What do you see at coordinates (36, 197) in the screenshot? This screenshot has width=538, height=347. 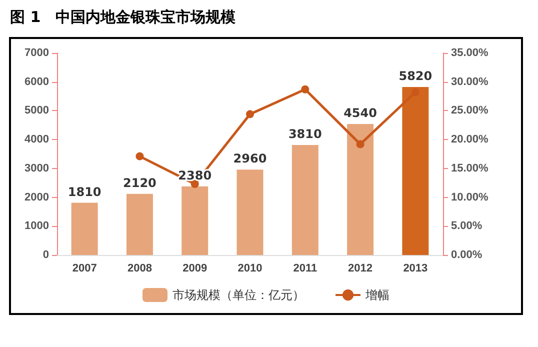 I see `y-tick-label: 2000` at bounding box center [36, 197].